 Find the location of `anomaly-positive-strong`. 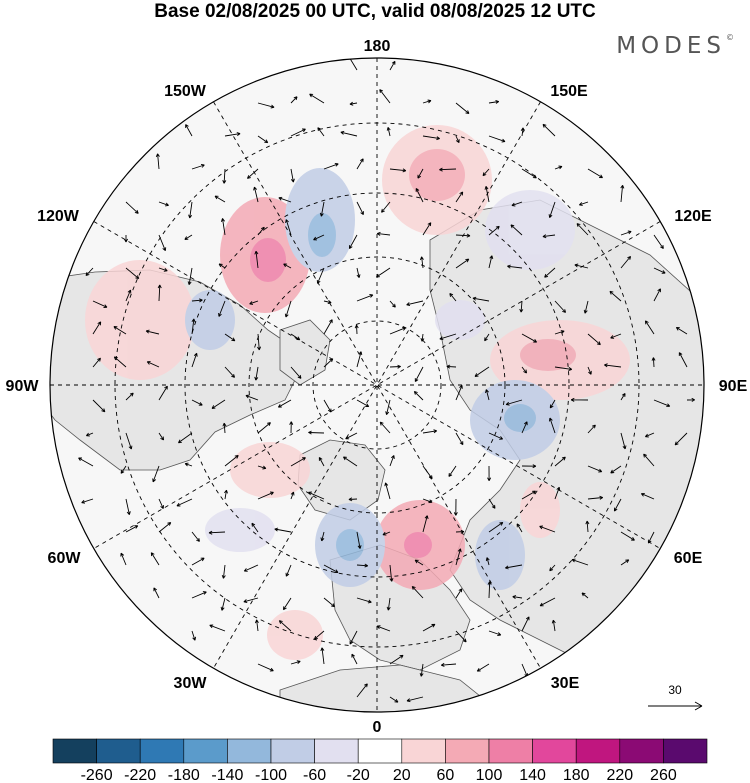

anomaly-positive-strong is located at coordinates (268, 260).